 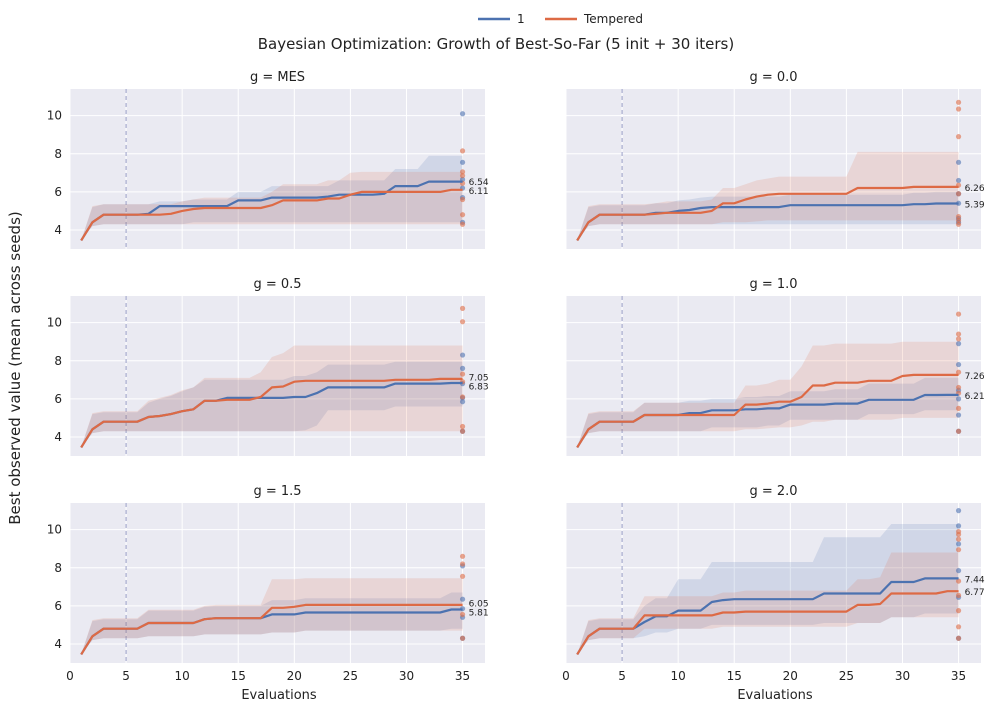 What do you see at coordinates (15, 368) in the screenshot?
I see `y-axis-label: Best observed value (mean across seeds)` at bounding box center [15, 368].